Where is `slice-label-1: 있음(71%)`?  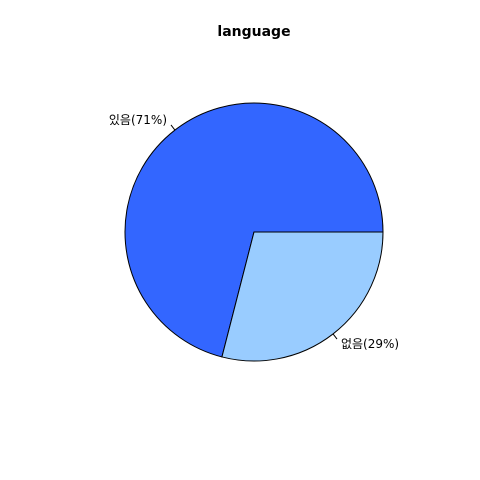
slice-label-1: 있음(71%) is located at coordinates (138, 120).